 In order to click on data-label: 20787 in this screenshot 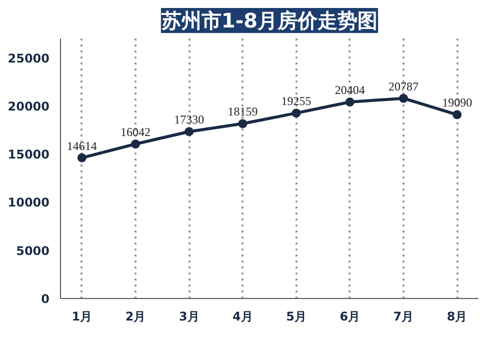, I will do `click(403, 86)`.